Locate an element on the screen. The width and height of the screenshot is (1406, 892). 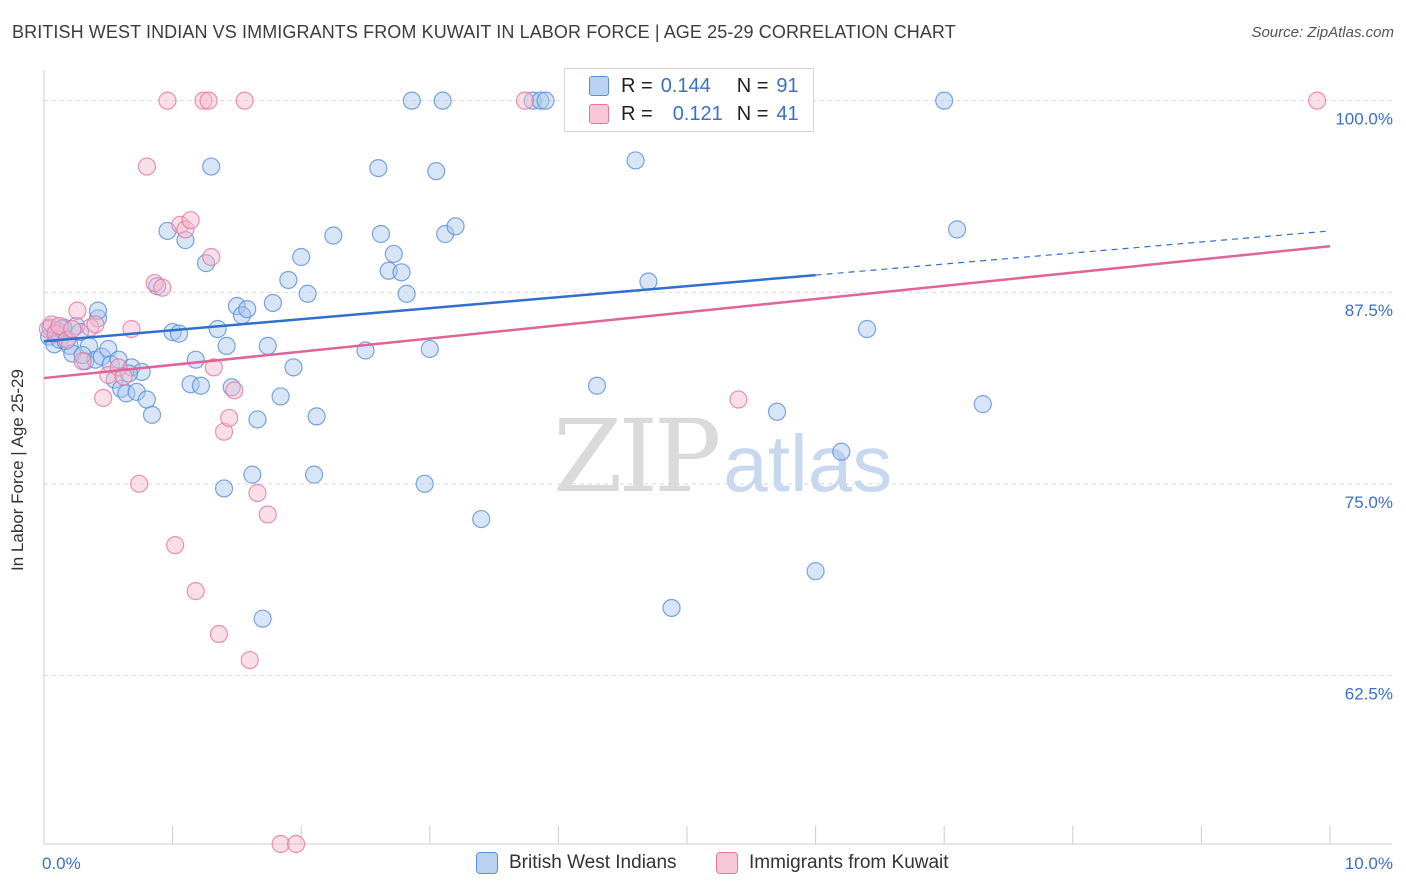
trend-line-blue is located at coordinates (429, 308).